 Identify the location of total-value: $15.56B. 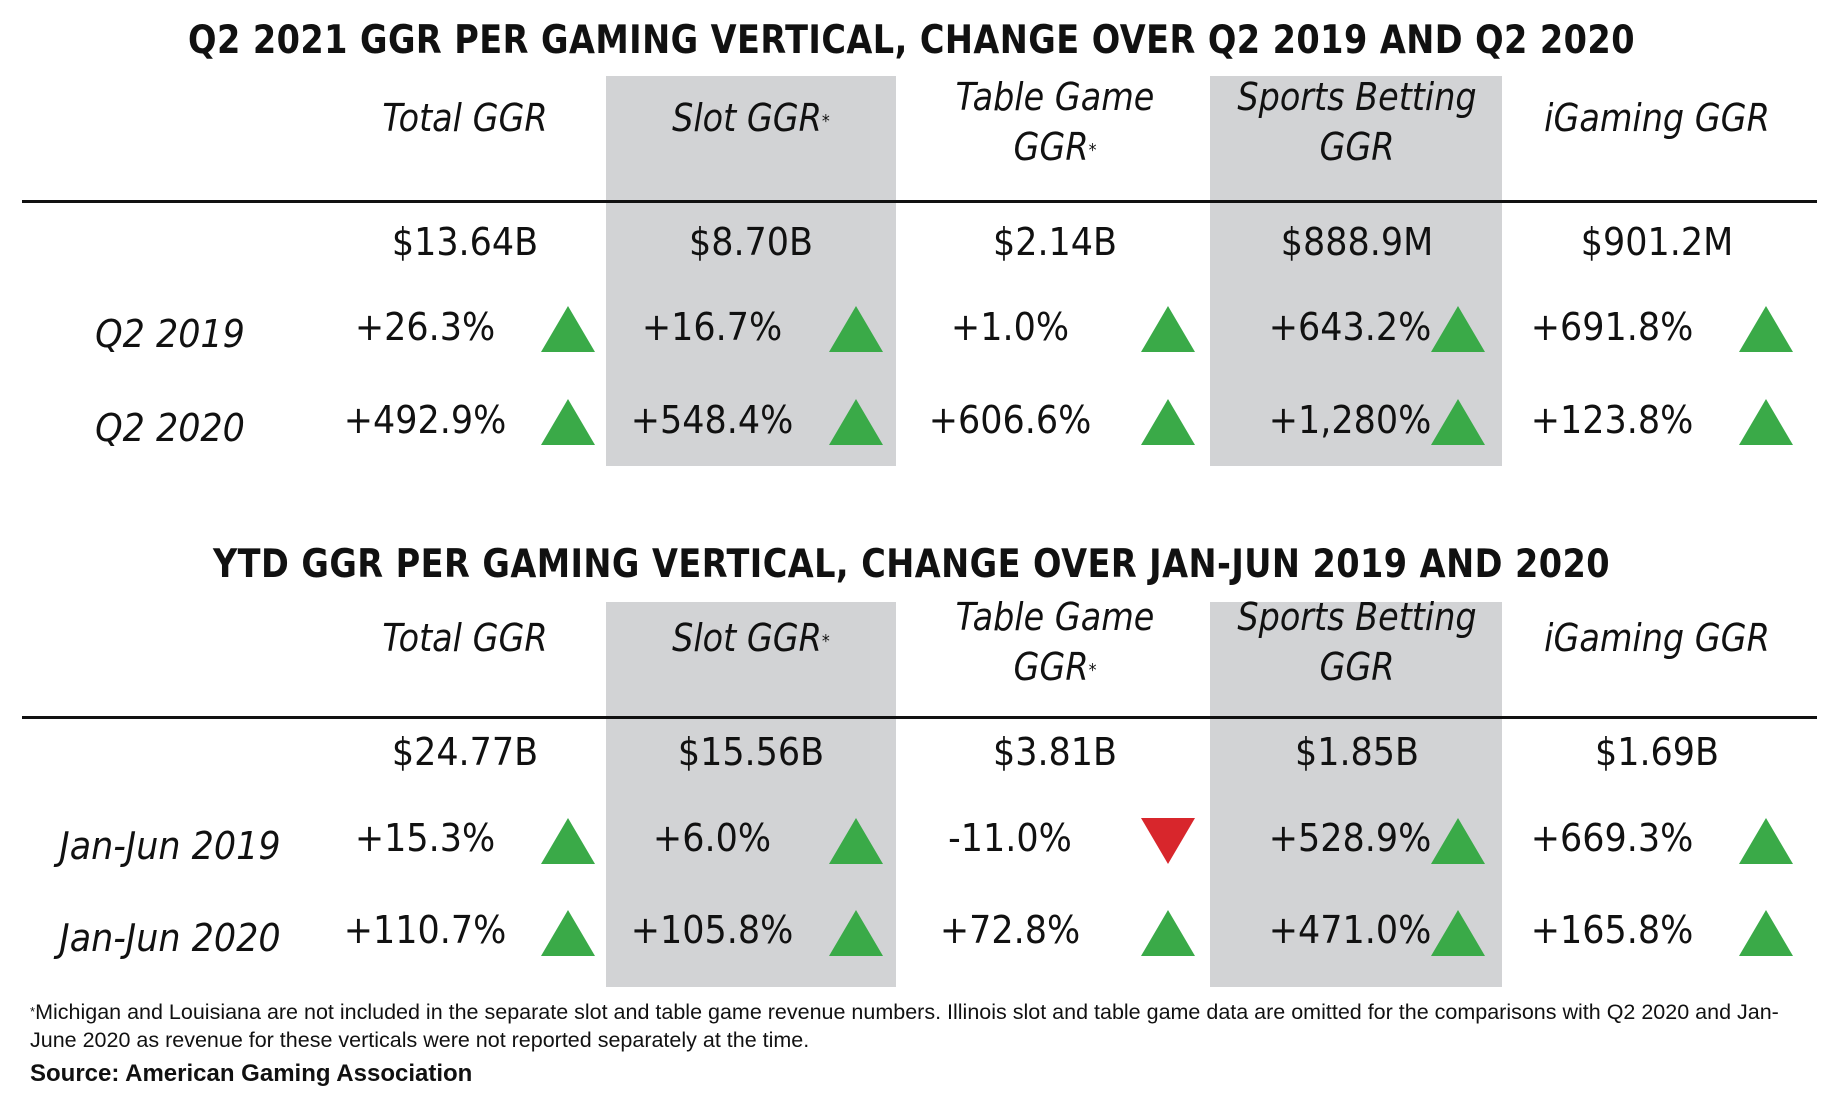
(751, 752).